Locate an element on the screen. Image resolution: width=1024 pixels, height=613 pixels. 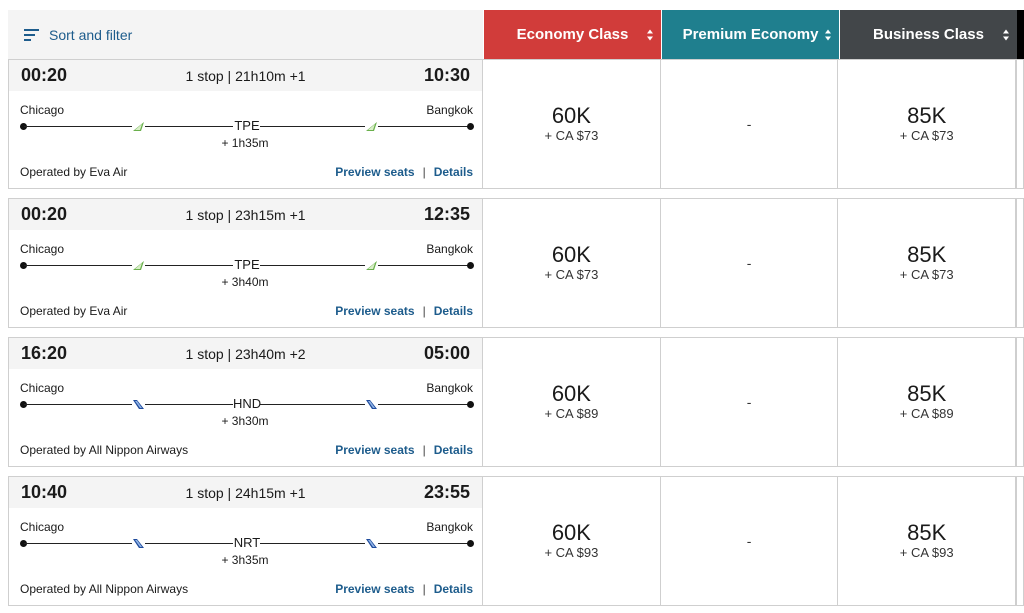
stop-airport-code: HND is located at coordinates (247, 403).